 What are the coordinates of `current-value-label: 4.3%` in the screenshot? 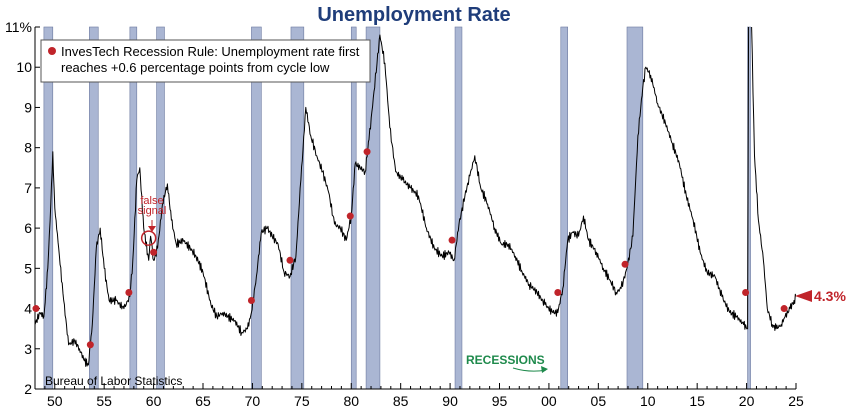 It's located at (830, 296).